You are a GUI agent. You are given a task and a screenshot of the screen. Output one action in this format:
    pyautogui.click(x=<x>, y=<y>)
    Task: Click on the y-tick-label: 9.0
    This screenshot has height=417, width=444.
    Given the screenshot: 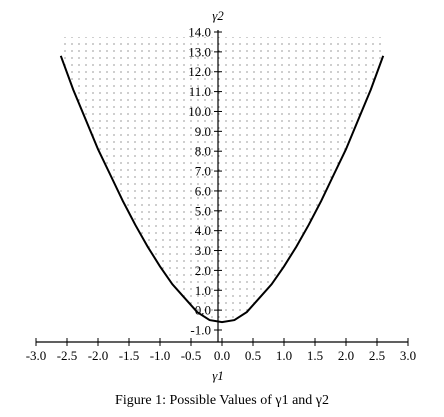 What is the action you would take?
    pyautogui.click(x=203, y=131)
    